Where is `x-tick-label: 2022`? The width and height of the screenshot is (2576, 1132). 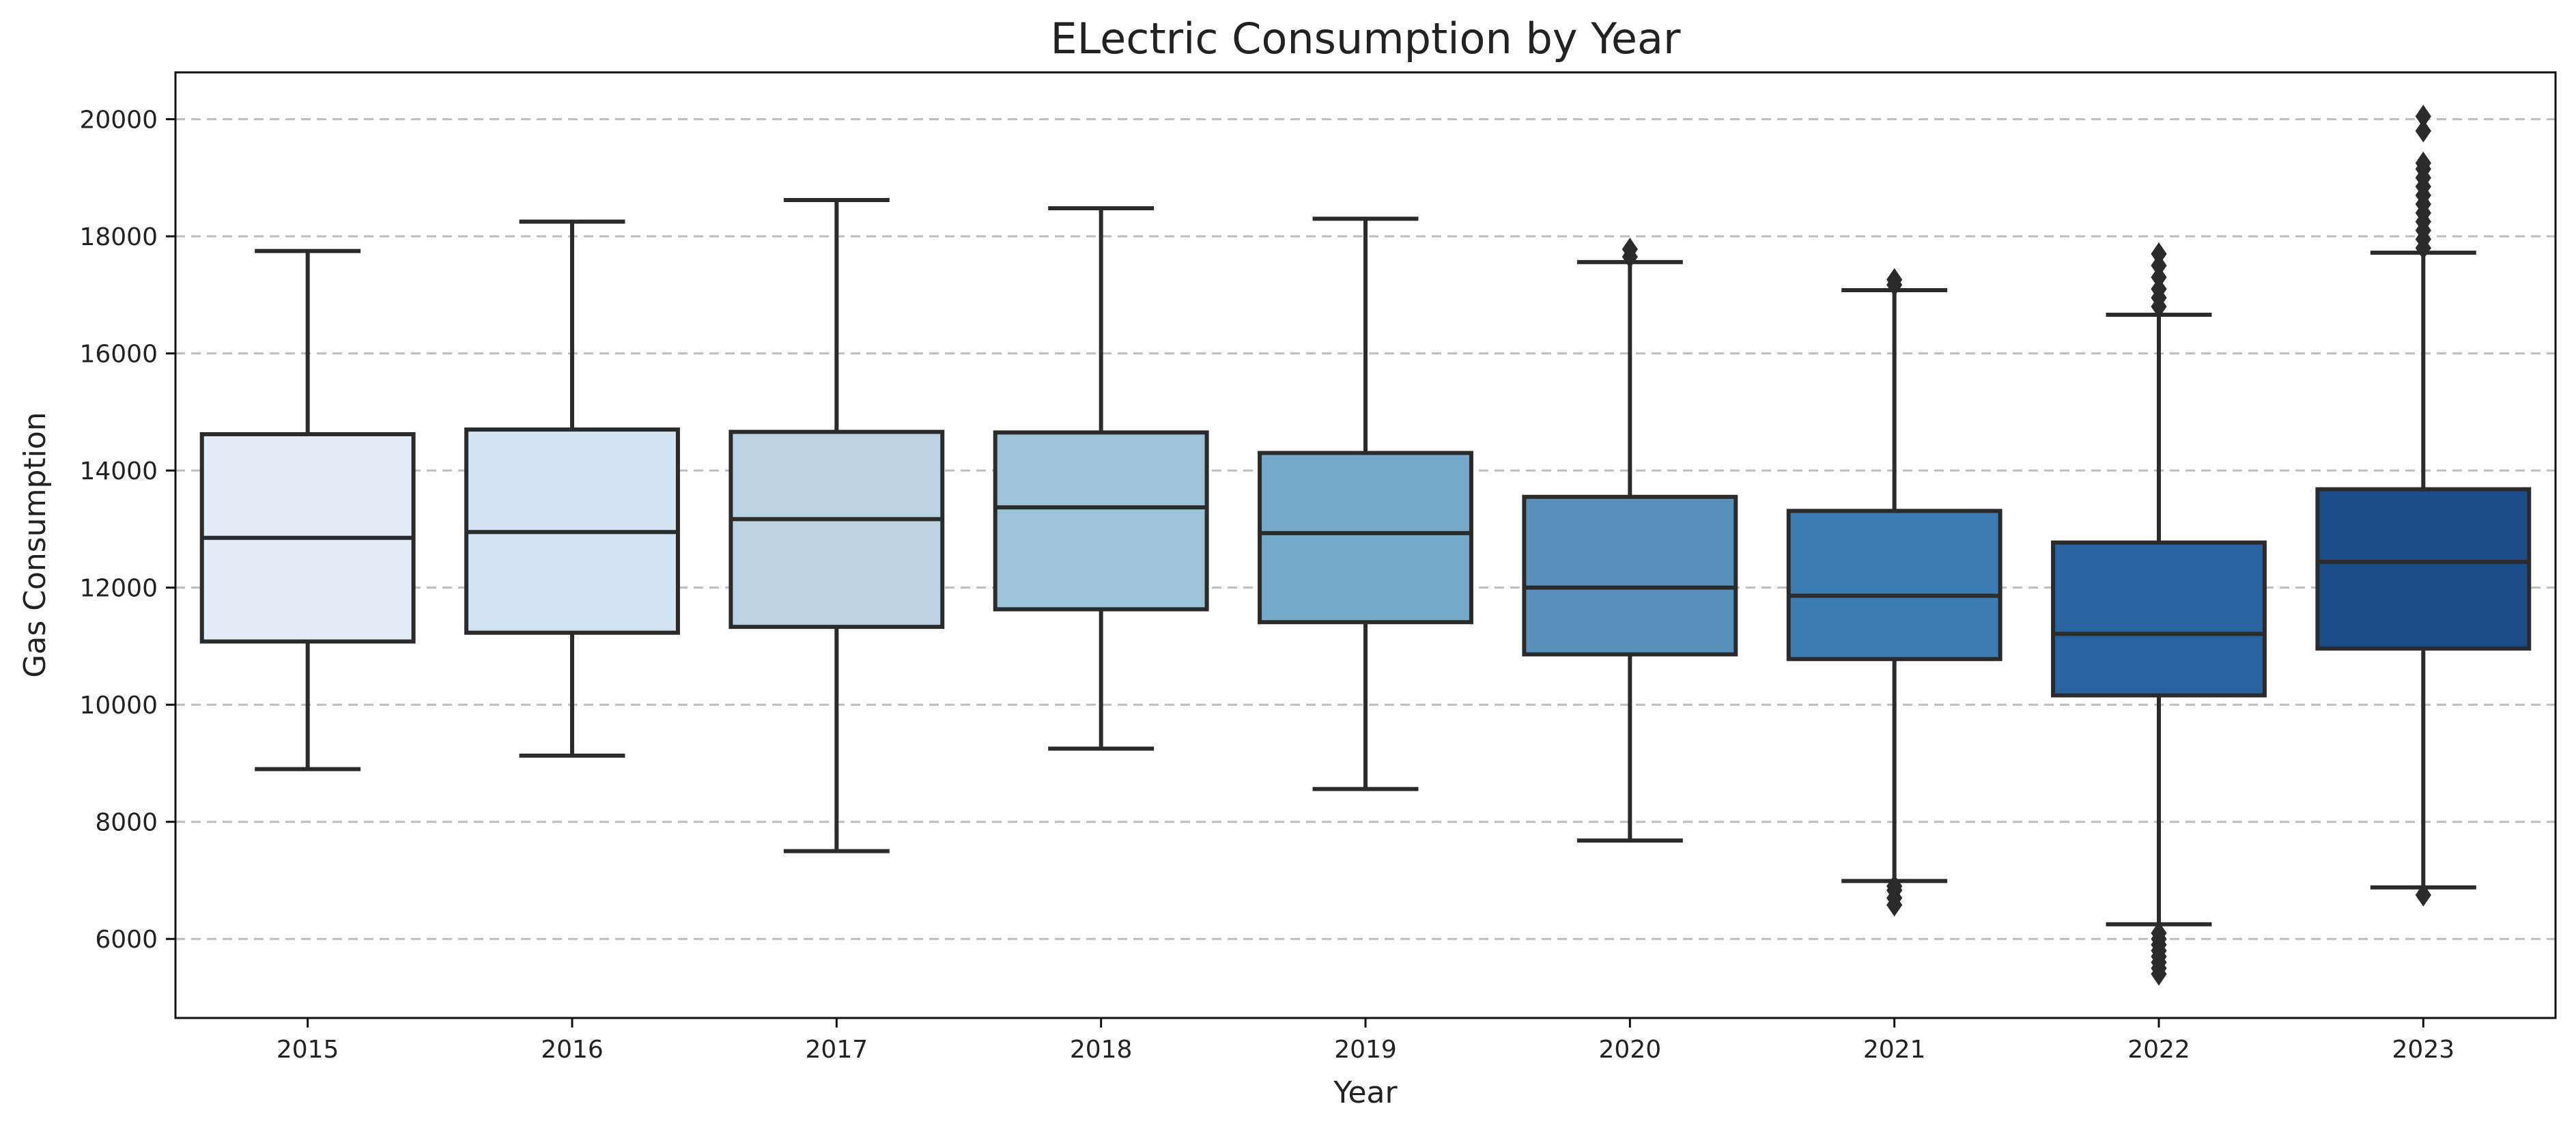
x-tick-label: 2022 is located at coordinates (2158, 1050).